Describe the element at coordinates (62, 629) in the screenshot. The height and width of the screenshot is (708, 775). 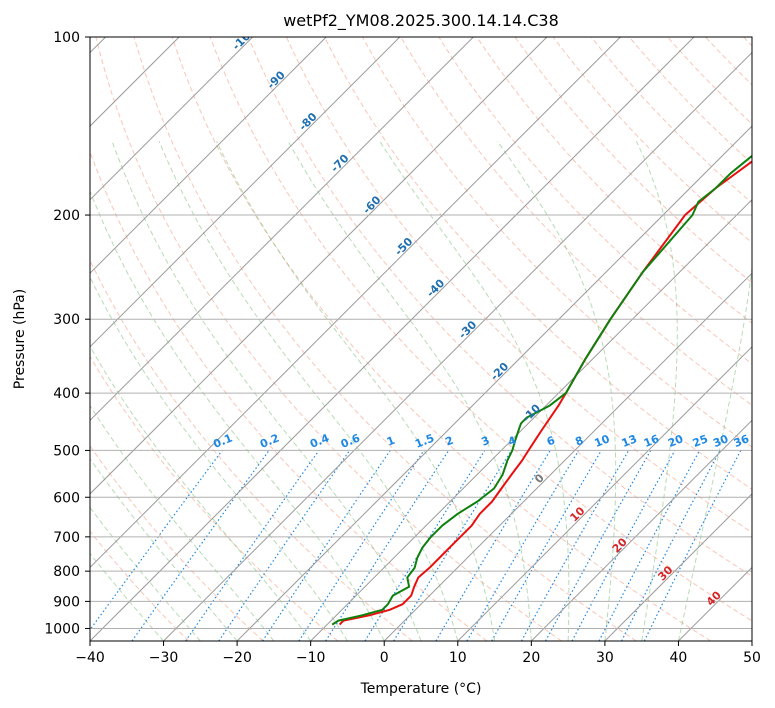
I see `y-tick-label: 1000` at that location.